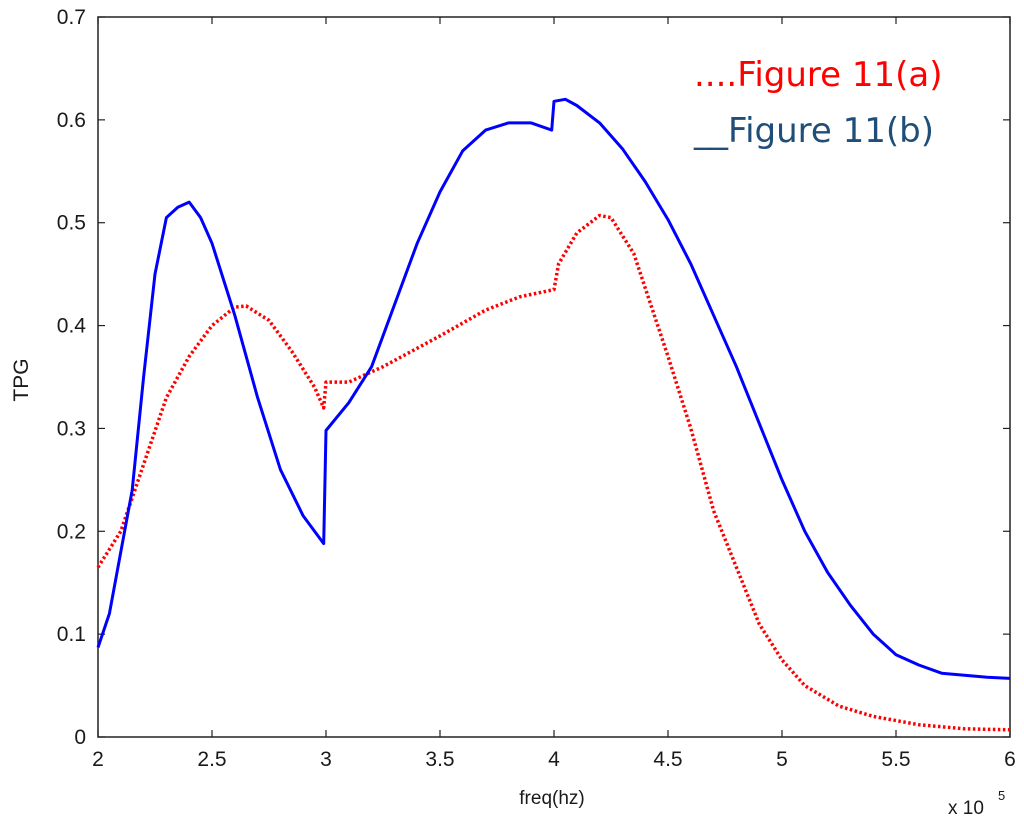 Image resolution: width=1024 pixels, height=826 pixels. What do you see at coordinates (817, 103) in the screenshot?
I see `legend: ....Figure 11(a) __Figure 11(b)` at bounding box center [817, 103].